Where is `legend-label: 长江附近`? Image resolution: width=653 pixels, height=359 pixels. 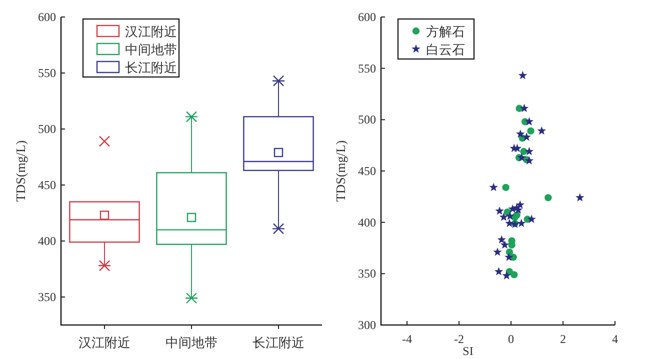 legend-label: 长江附近 is located at coordinates (151, 67).